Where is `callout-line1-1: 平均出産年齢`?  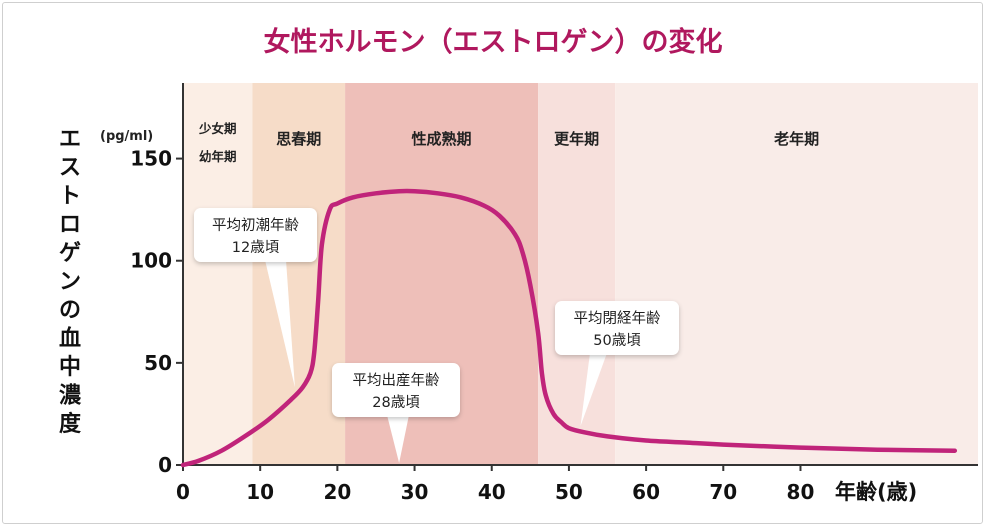 callout-line1-1: 平均出産年齢 is located at coordinates (396, 380).